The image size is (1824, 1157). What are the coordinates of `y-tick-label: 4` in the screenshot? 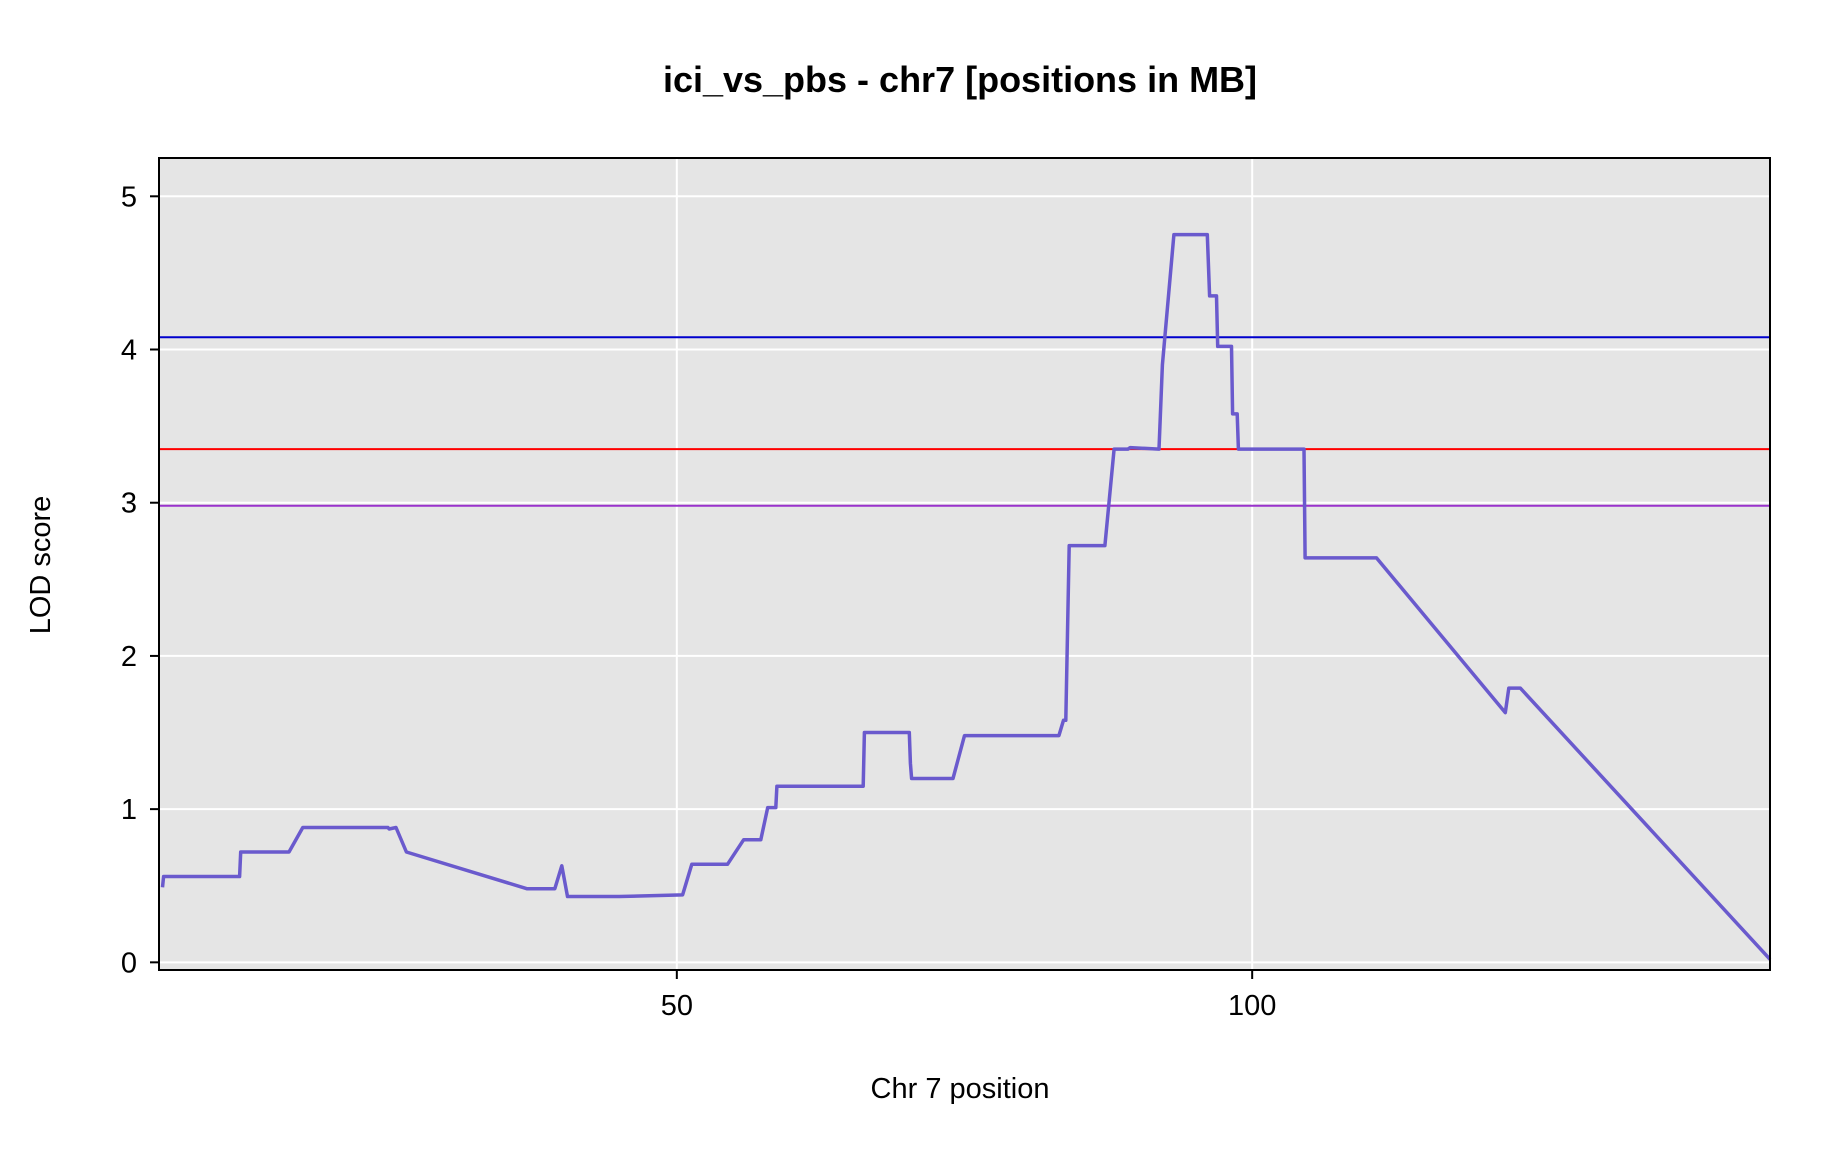 It's located at (129, 351).